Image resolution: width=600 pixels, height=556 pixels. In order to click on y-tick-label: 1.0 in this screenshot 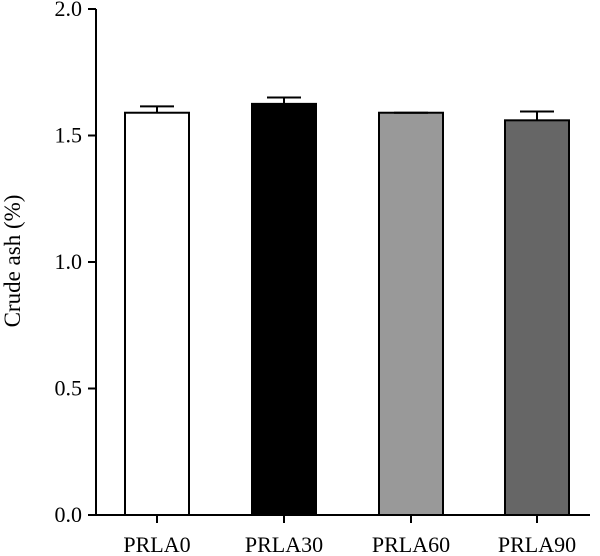, I will do `click(69, 261)`.